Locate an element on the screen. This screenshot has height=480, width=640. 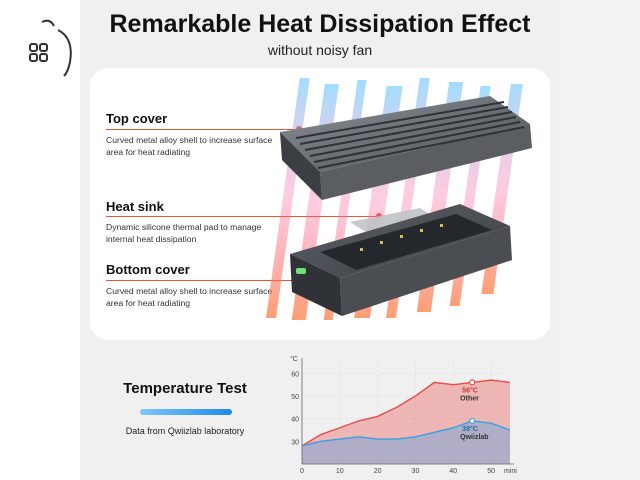
series-line-qwiizlab is located at coordinates (406, 433).